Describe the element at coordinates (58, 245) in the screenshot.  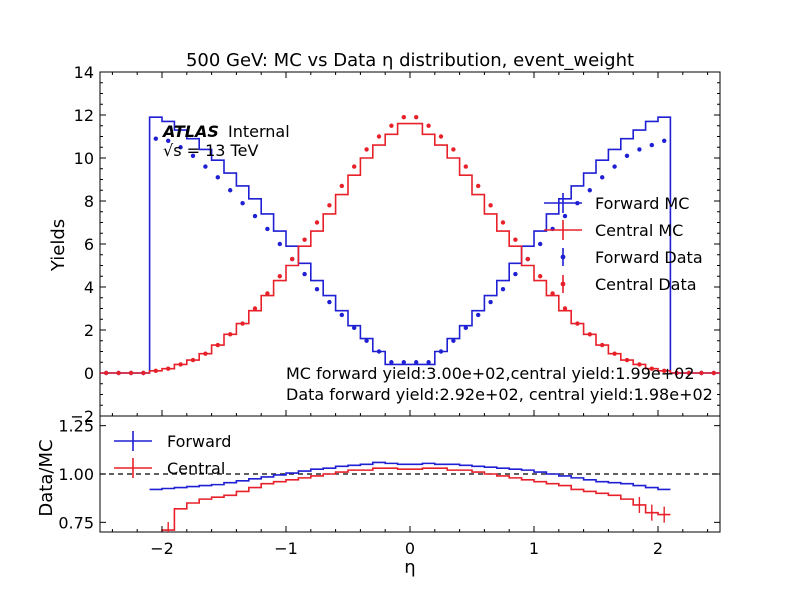
I see `main-y-axis-label: Yields` at that location.